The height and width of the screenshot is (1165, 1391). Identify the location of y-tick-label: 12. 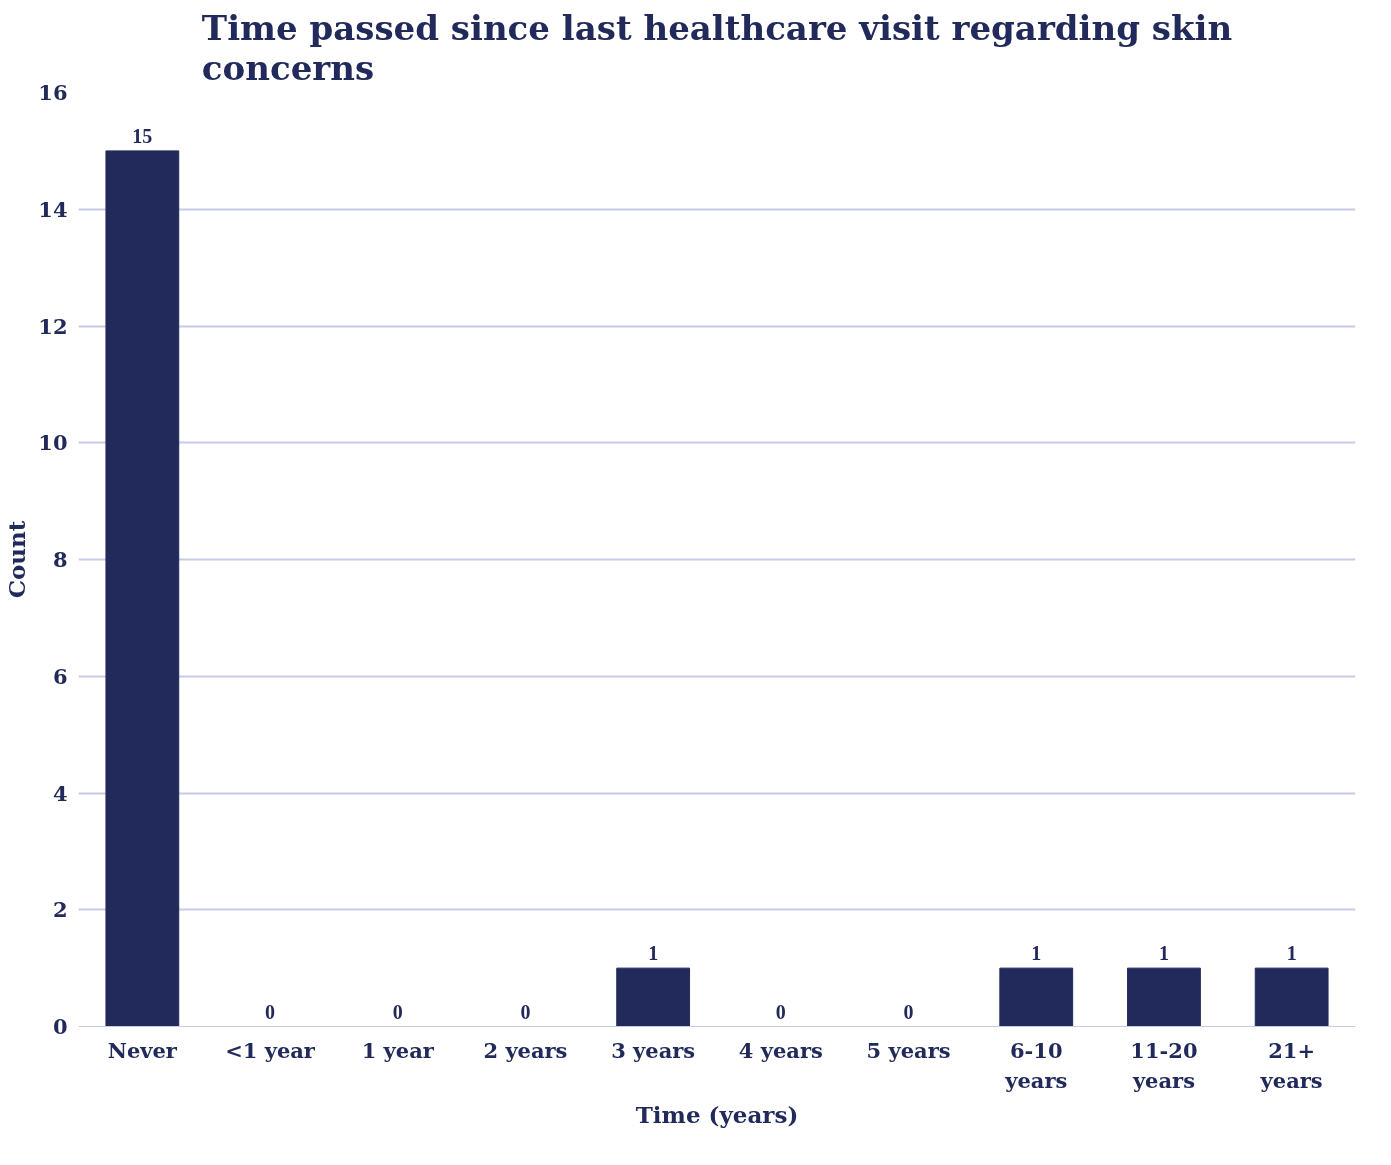
(53, 326).